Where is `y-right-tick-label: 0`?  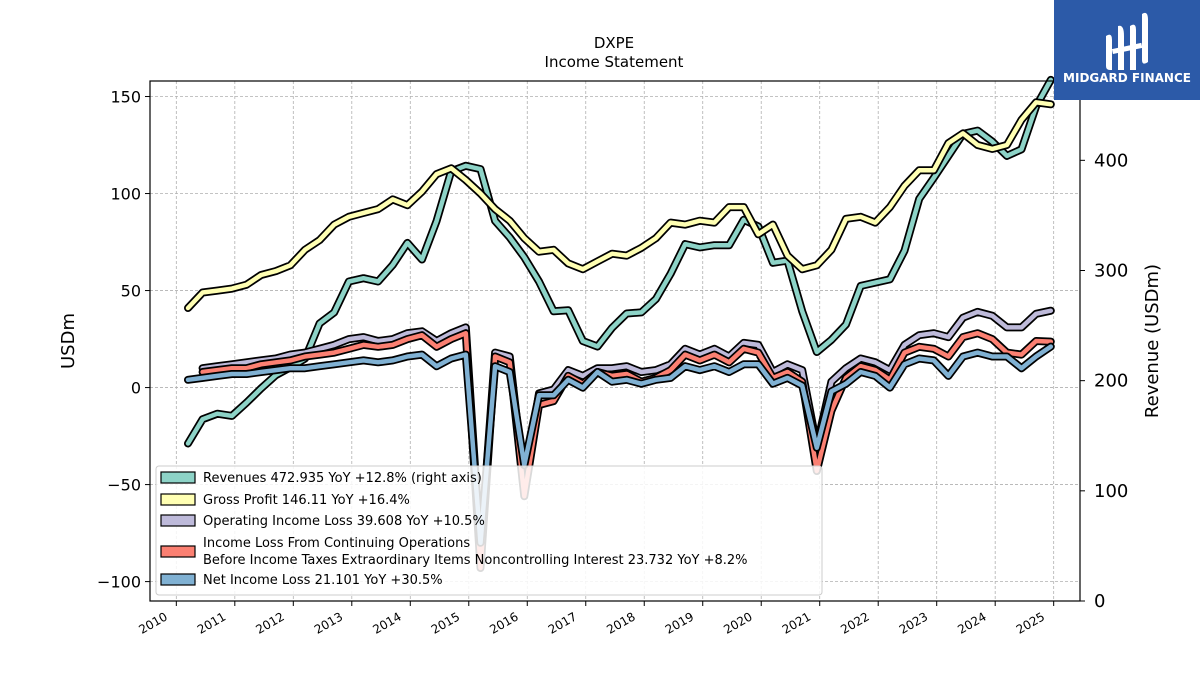
y-right-tick-label: 0 is located at coordinates (1099, 601).